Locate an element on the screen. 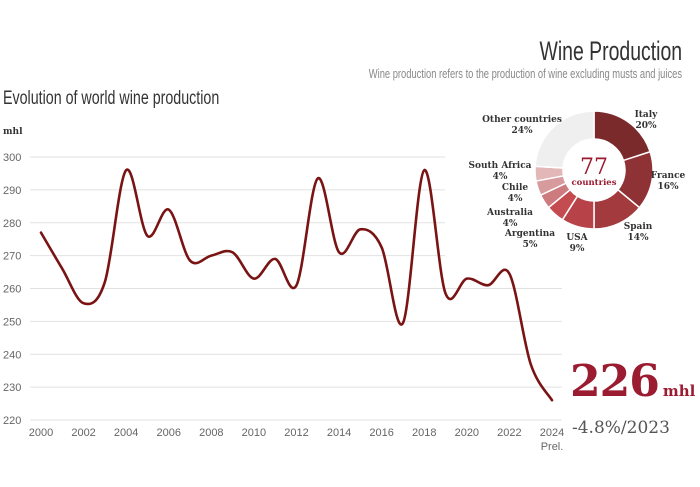 This screenshot has width=700, height=487. x-tick-label: 2024 is located at coordinates (552, 433).